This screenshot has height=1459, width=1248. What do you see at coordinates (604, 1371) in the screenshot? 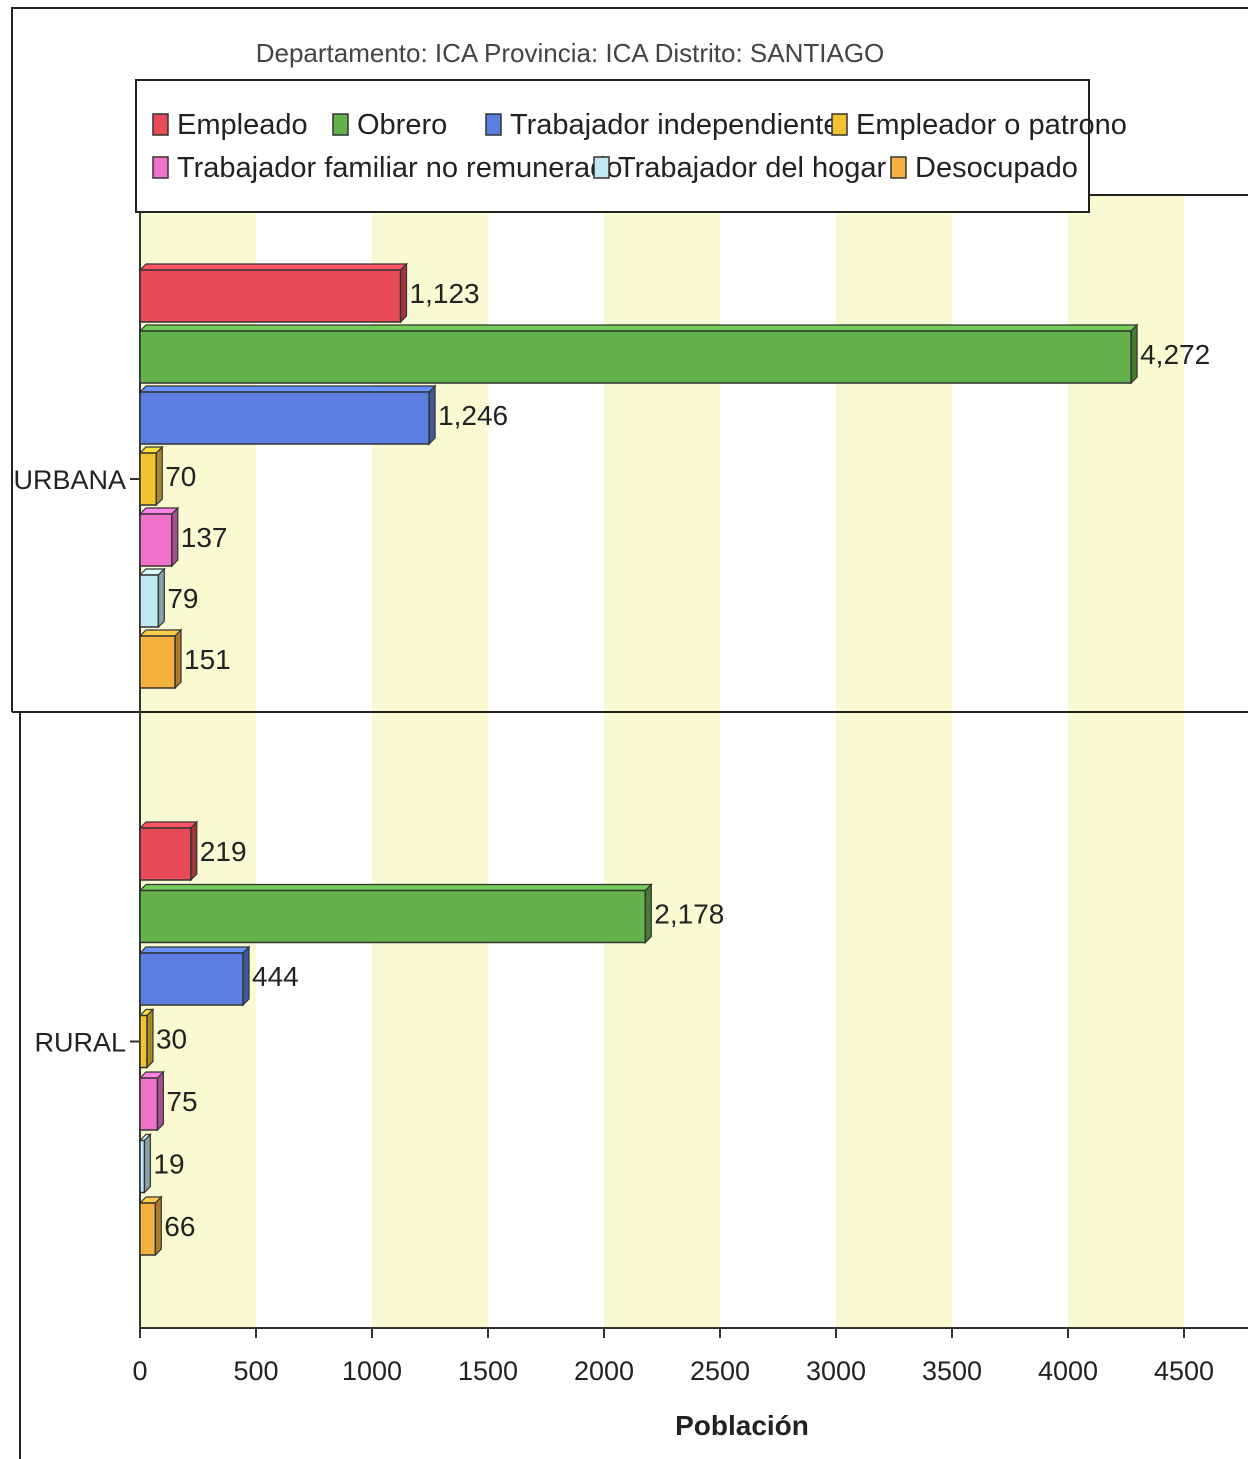
I see `x-tick-label: 2000` at bounding box center [604, 1371].